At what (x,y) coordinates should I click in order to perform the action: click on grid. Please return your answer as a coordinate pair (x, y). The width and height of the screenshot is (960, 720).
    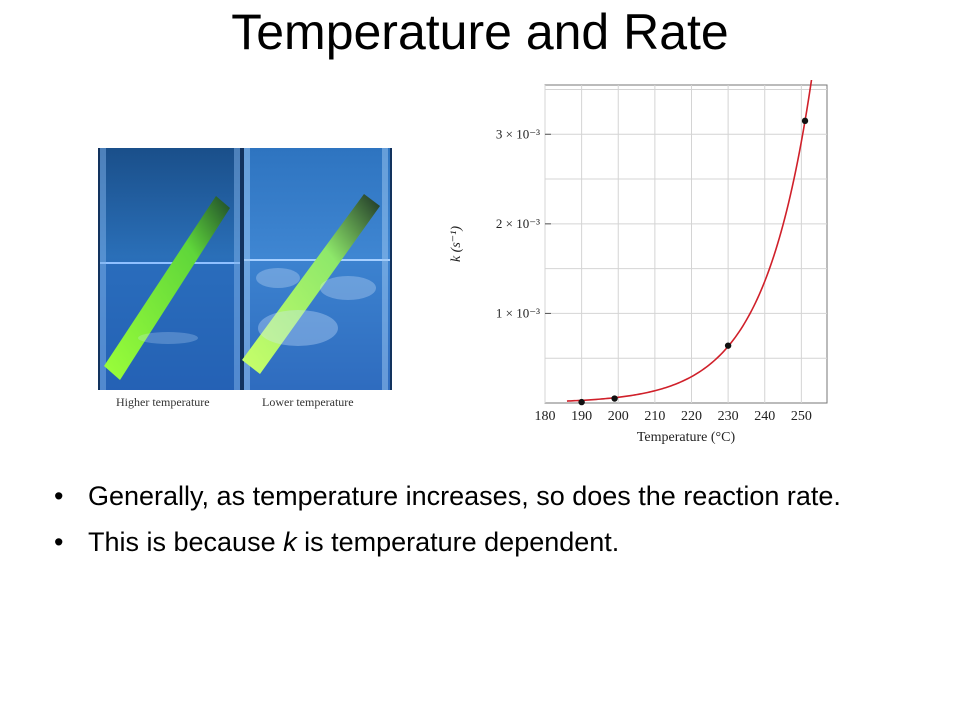
    Looking at the image, I should click on (685, 244).